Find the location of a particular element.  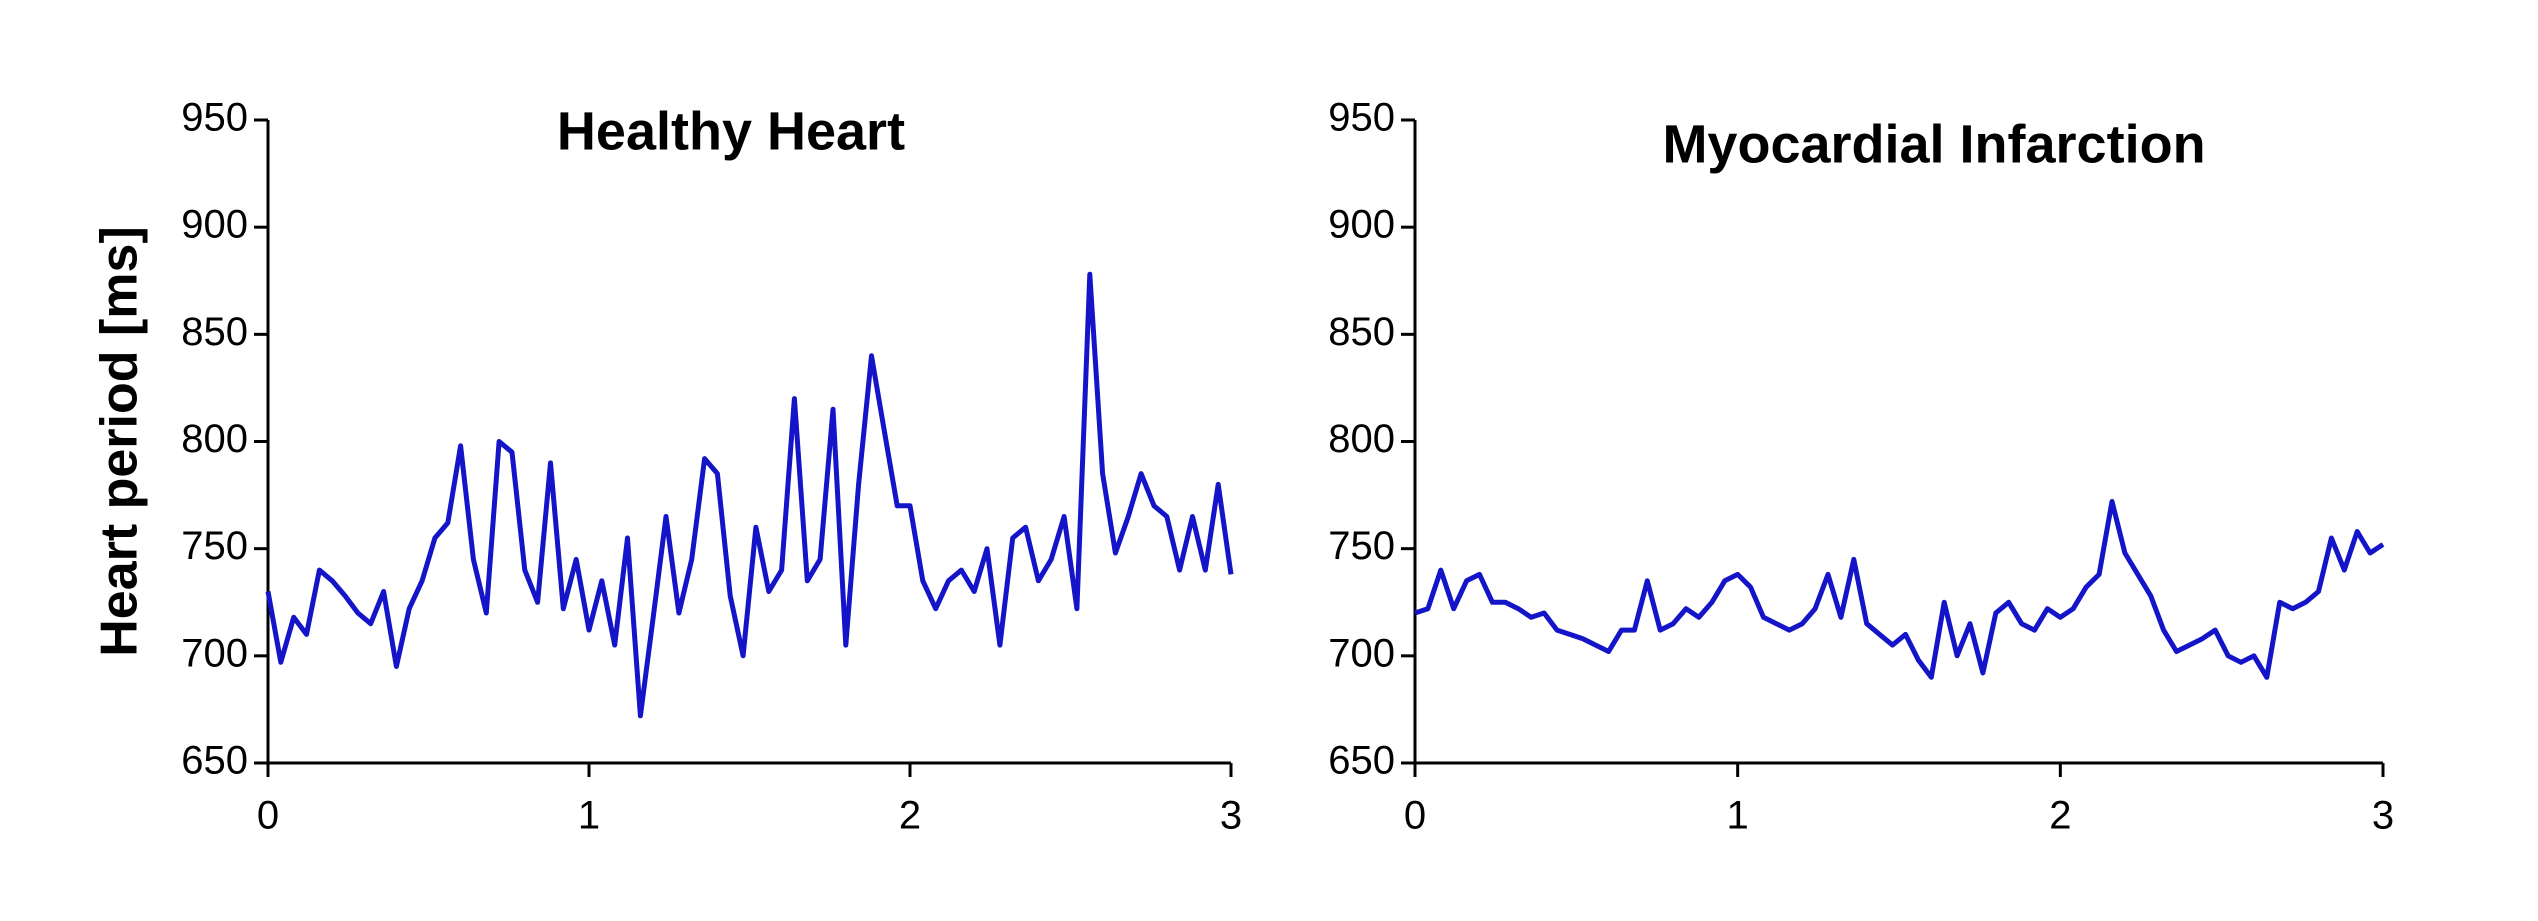

chart-title: Myocardial Infarction is located at coordinates (1933, 144).